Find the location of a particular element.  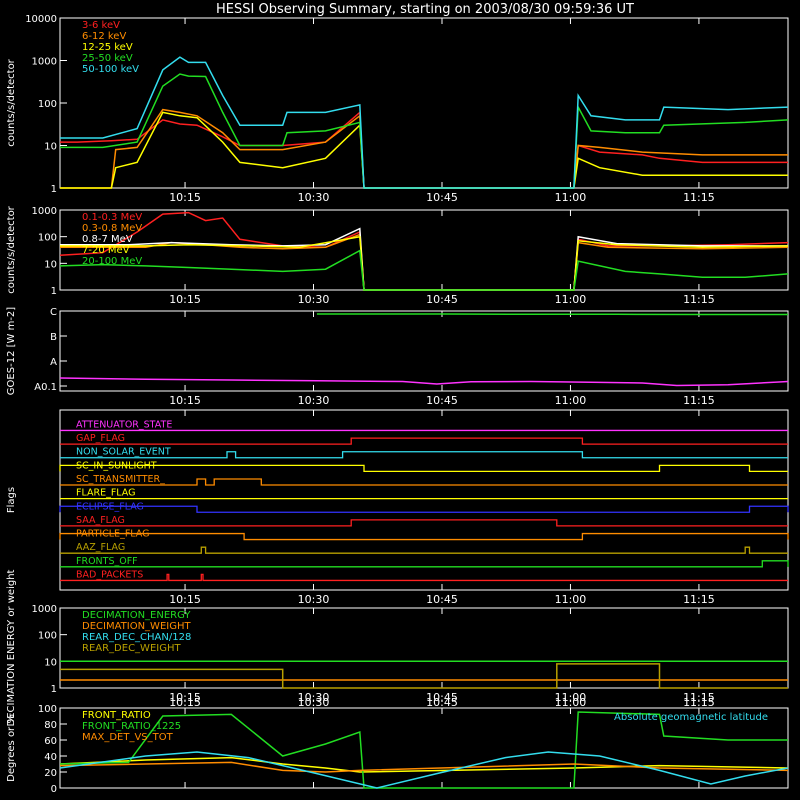

y-tick-label: 1000 is located at coordinates (44, 62).